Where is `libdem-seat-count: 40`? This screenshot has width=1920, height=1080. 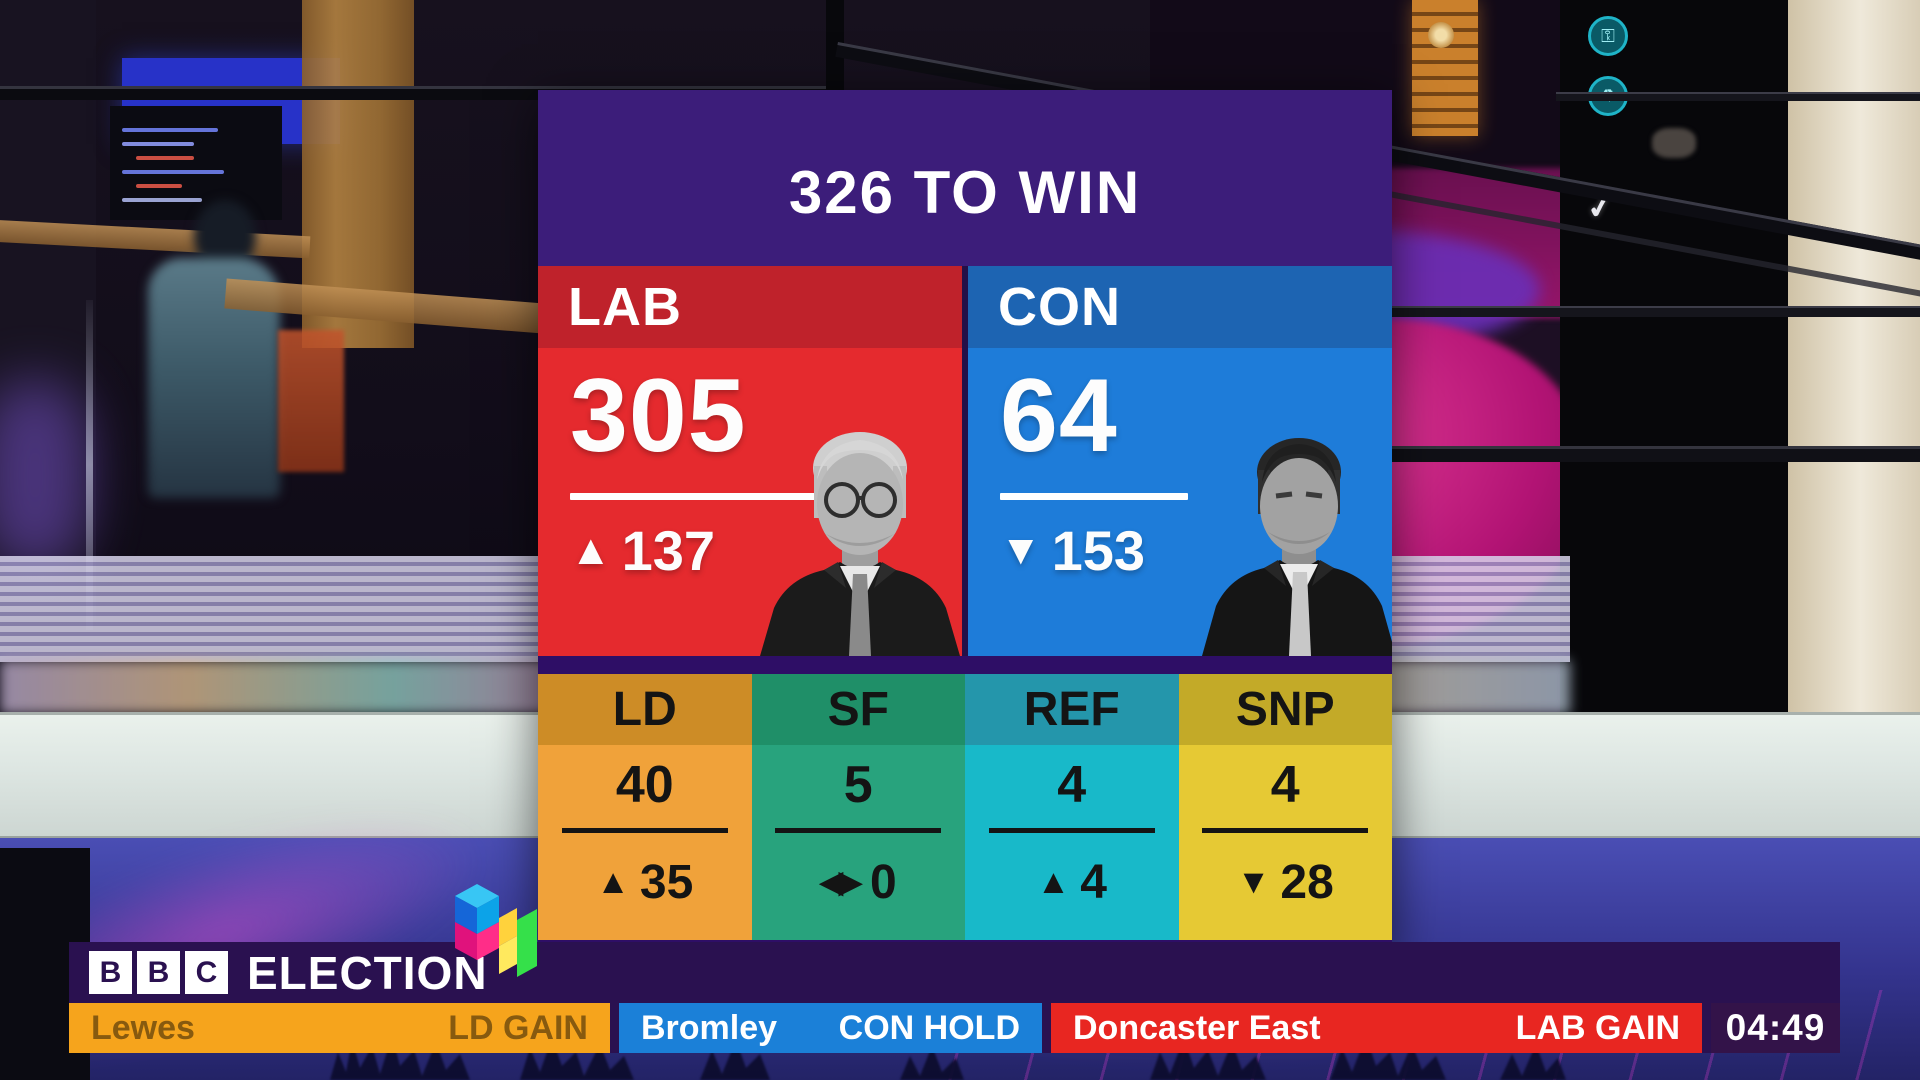
libdem-seat-count: 40 is located at coordinates (644, 785).